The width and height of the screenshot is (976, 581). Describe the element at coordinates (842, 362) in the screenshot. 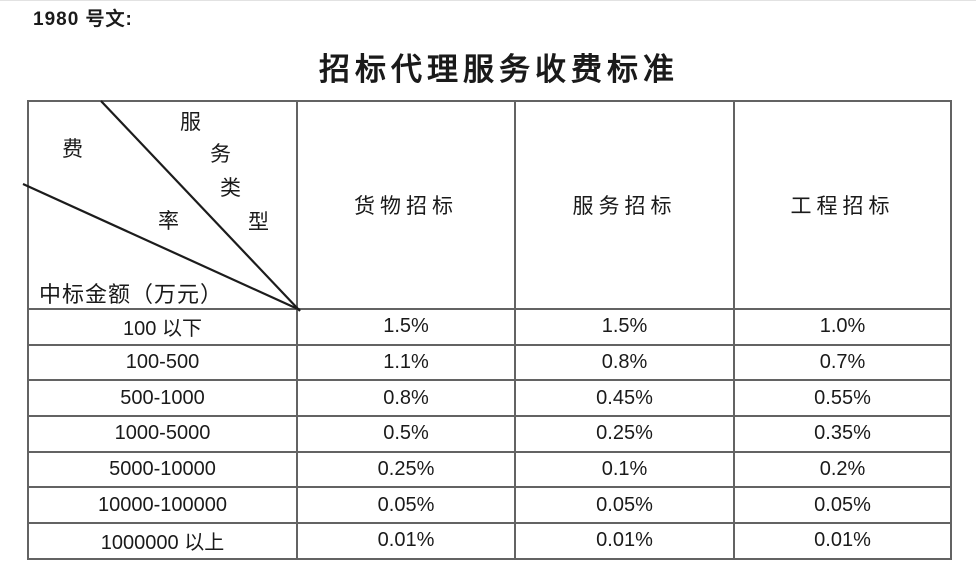

I see `fee-cell: 0.7%` at that location.